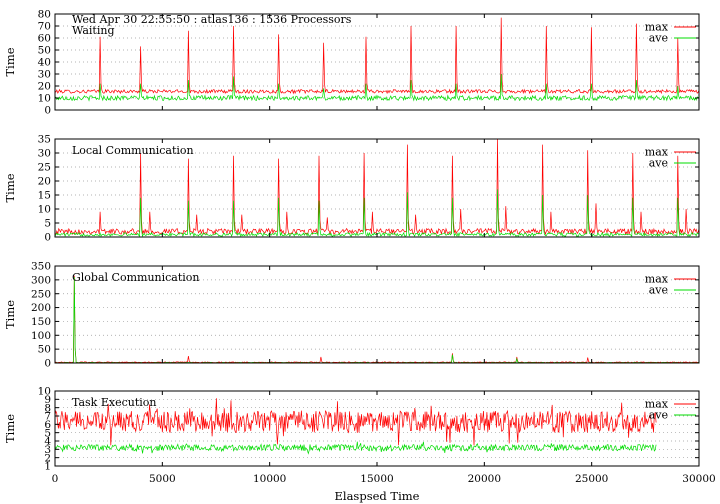  Describe the element at coordinates (484, 479) in the screenshot. I see `x-tick-label: 20000` at that location.